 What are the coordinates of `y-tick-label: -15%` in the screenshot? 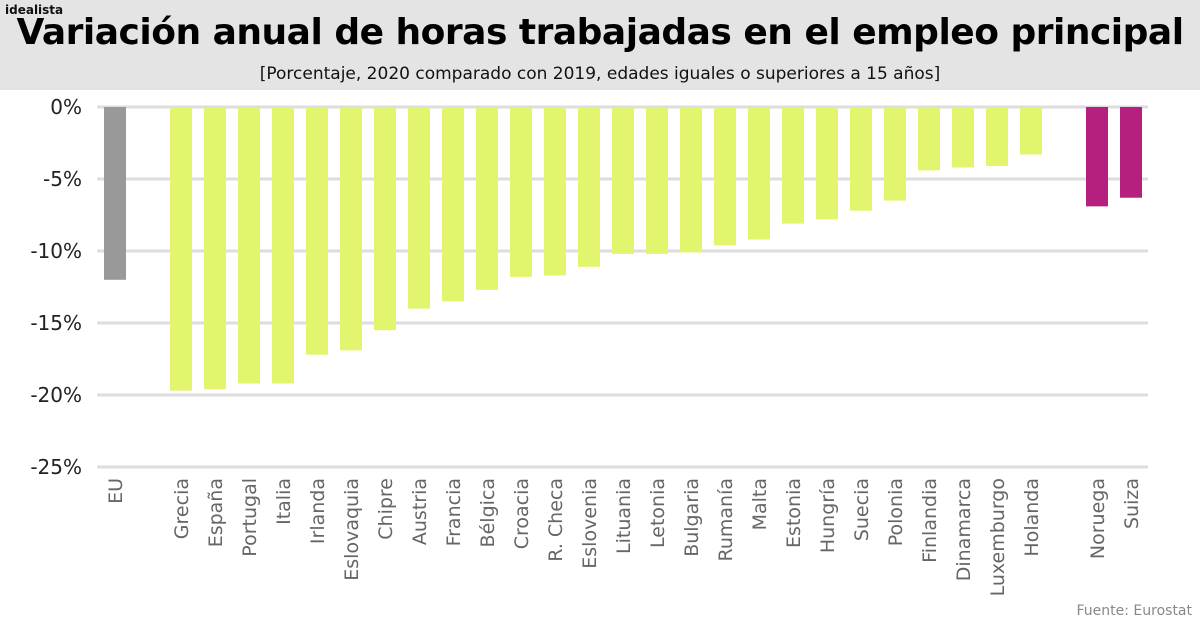 It's located at (56, 323).